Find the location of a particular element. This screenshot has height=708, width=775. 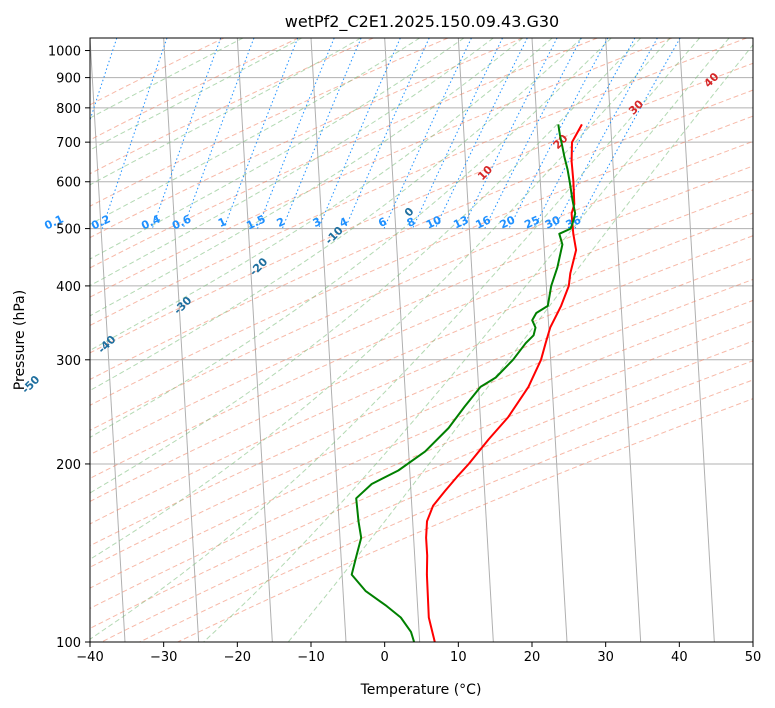

y-tick-label: 100 is located at coordinates (68, 643).